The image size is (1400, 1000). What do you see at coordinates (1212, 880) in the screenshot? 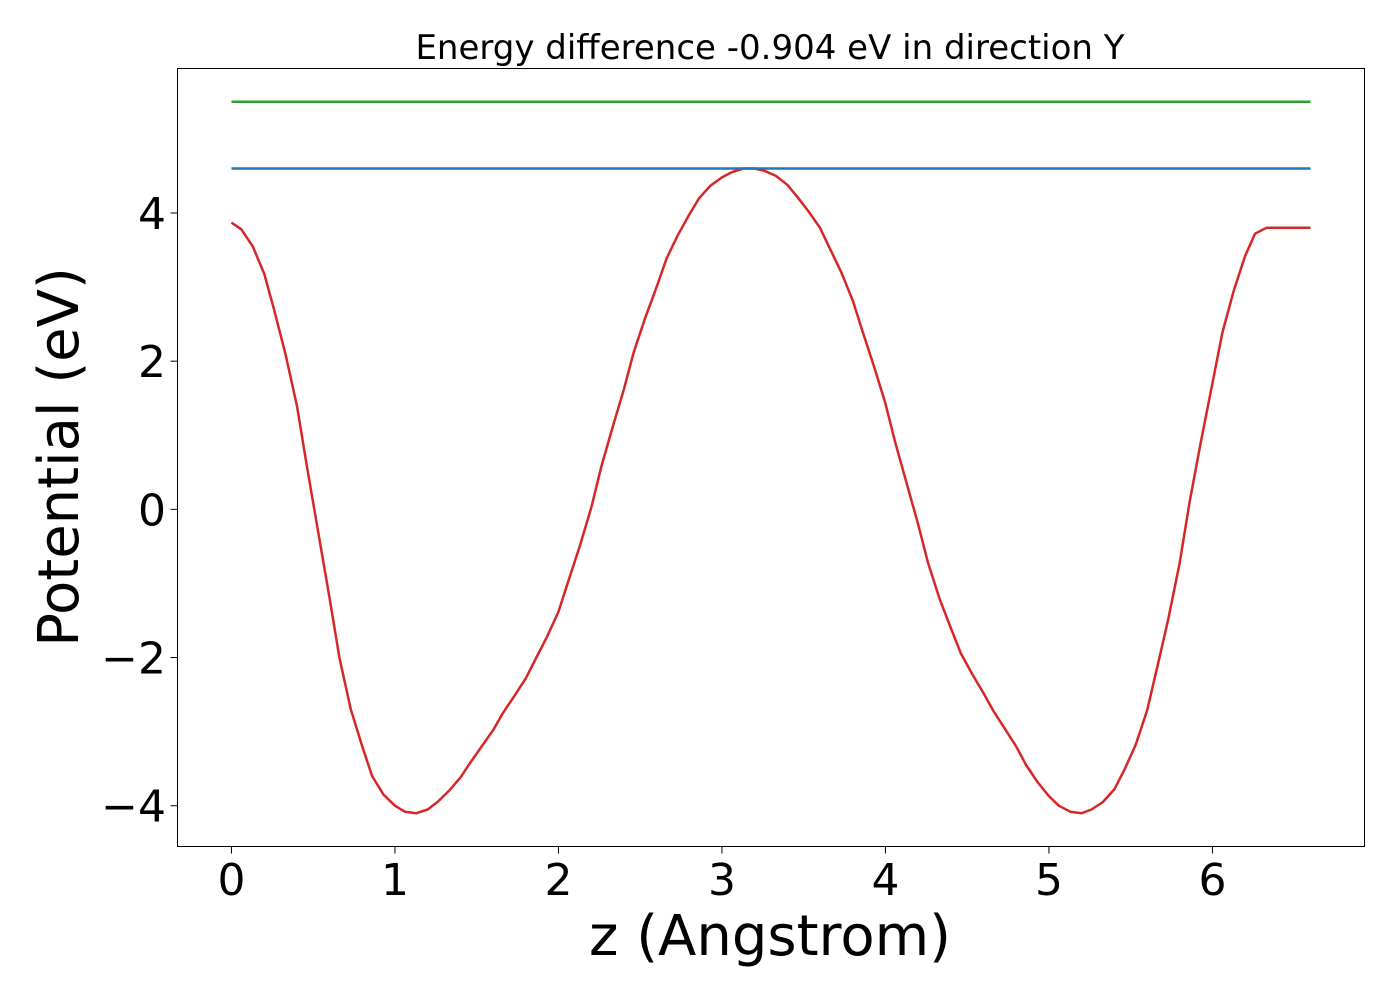
I see `x-tick-label: 6` at bounding box center [1212, 880].